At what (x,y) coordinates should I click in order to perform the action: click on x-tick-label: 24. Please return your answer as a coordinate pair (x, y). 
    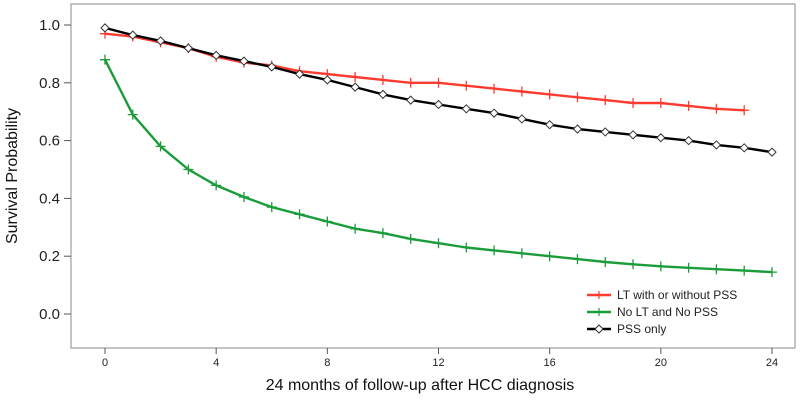
    Looking at the image, I should click on (772, 363).